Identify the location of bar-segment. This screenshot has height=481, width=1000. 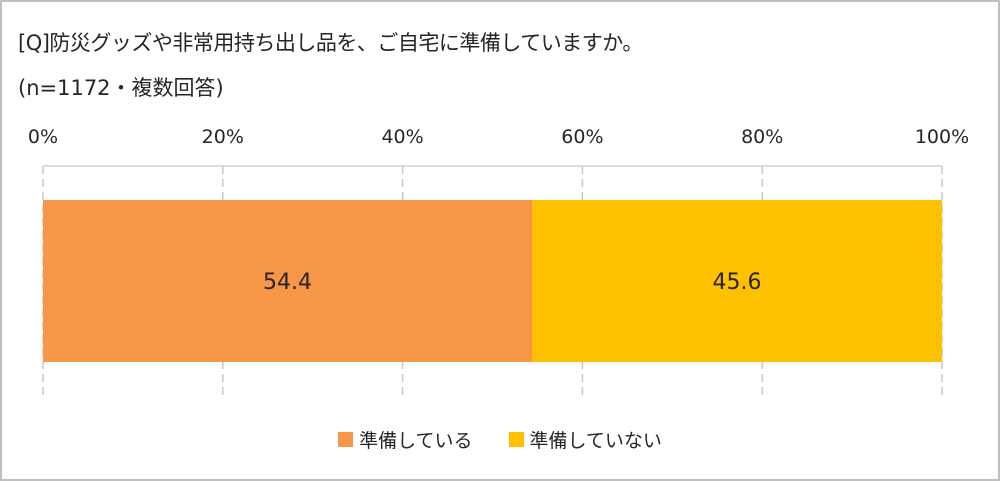
(737, 281).